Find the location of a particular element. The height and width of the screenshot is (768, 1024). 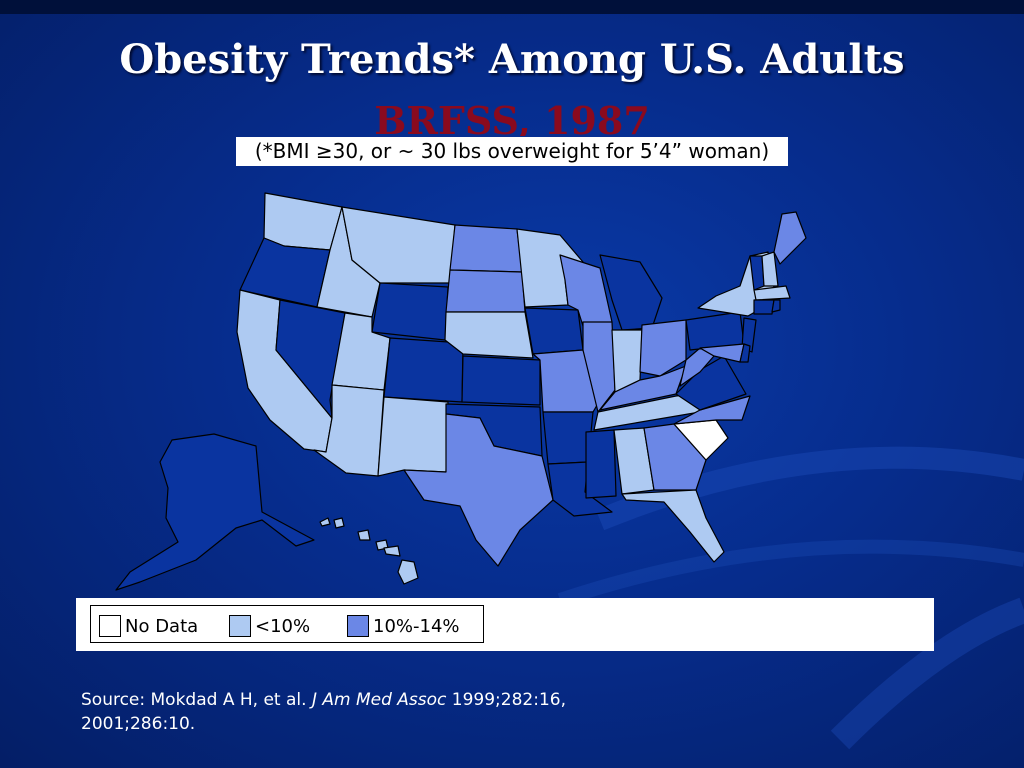

state-montana is located at coordinates (398, 245).